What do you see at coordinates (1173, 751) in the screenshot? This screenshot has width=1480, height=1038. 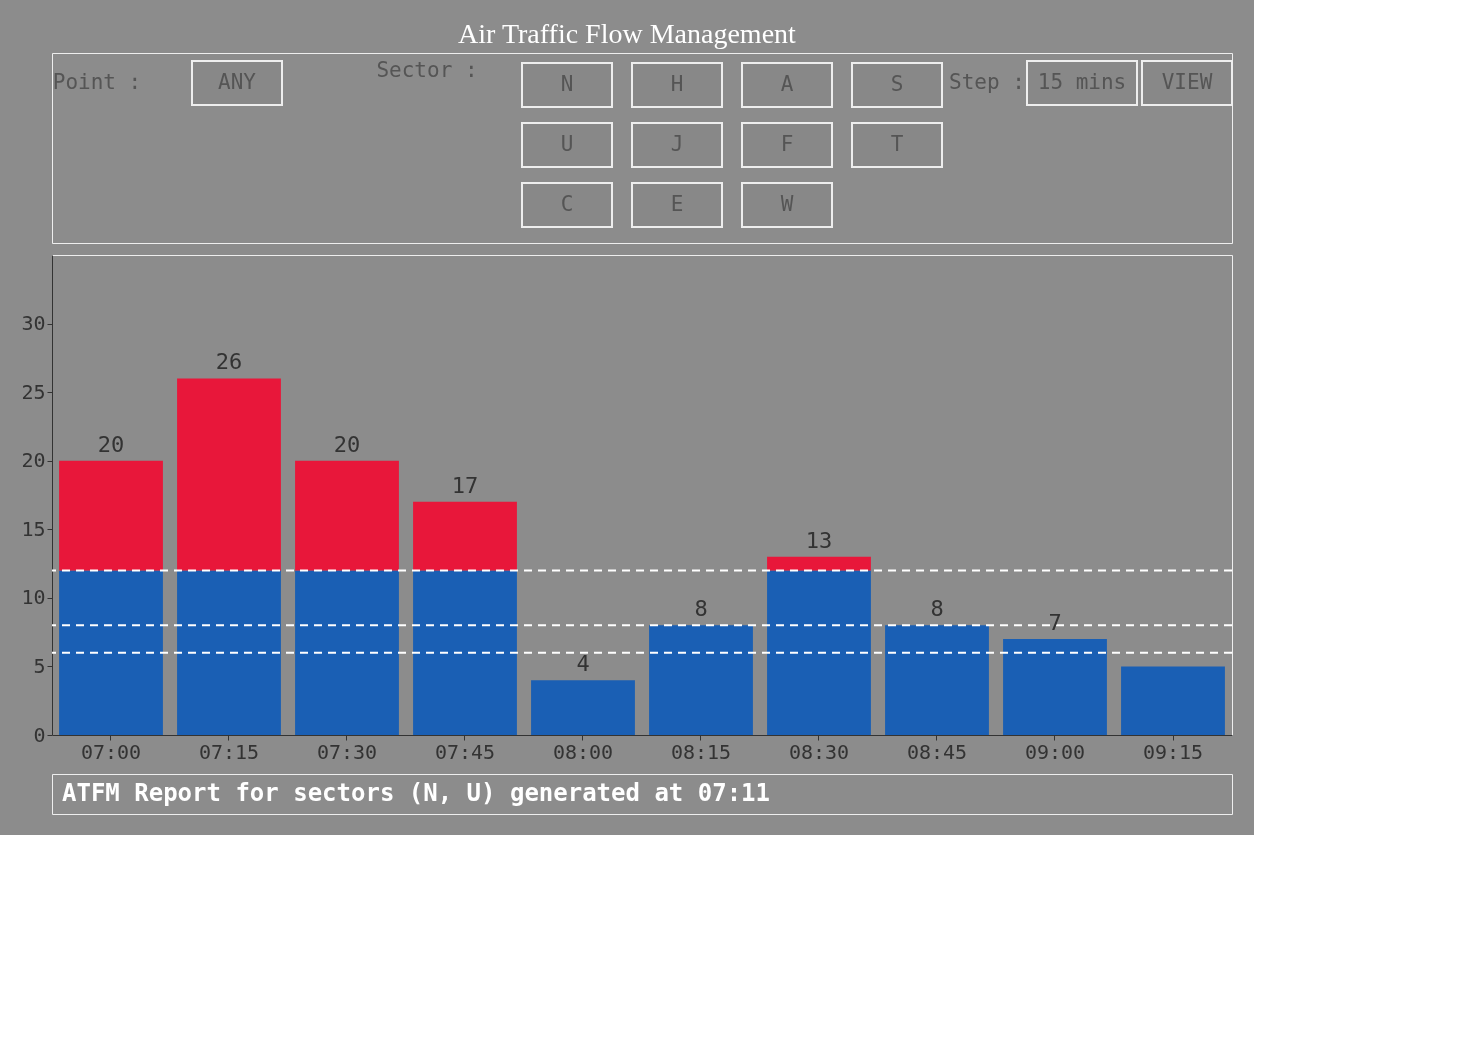 I see `x-tick-label: 09:15` at bounding box center [1173, 751].